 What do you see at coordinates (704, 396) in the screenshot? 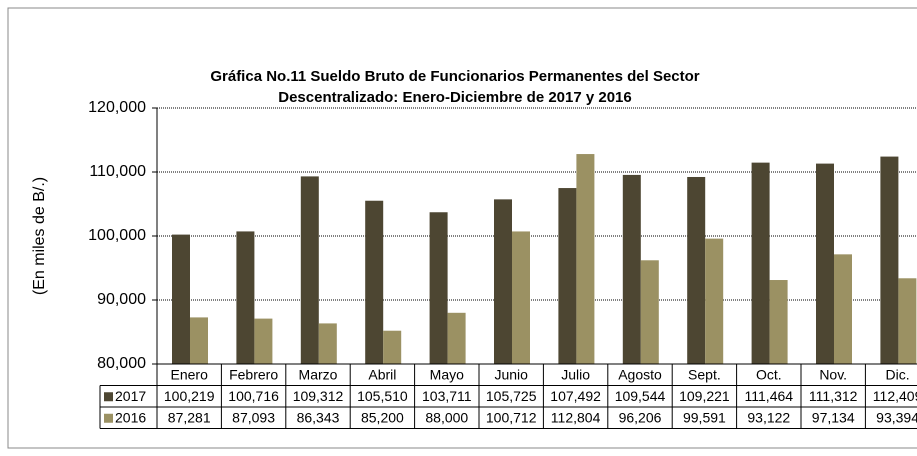
I see `data-label: 109,221` at bounding box center [704, 396].